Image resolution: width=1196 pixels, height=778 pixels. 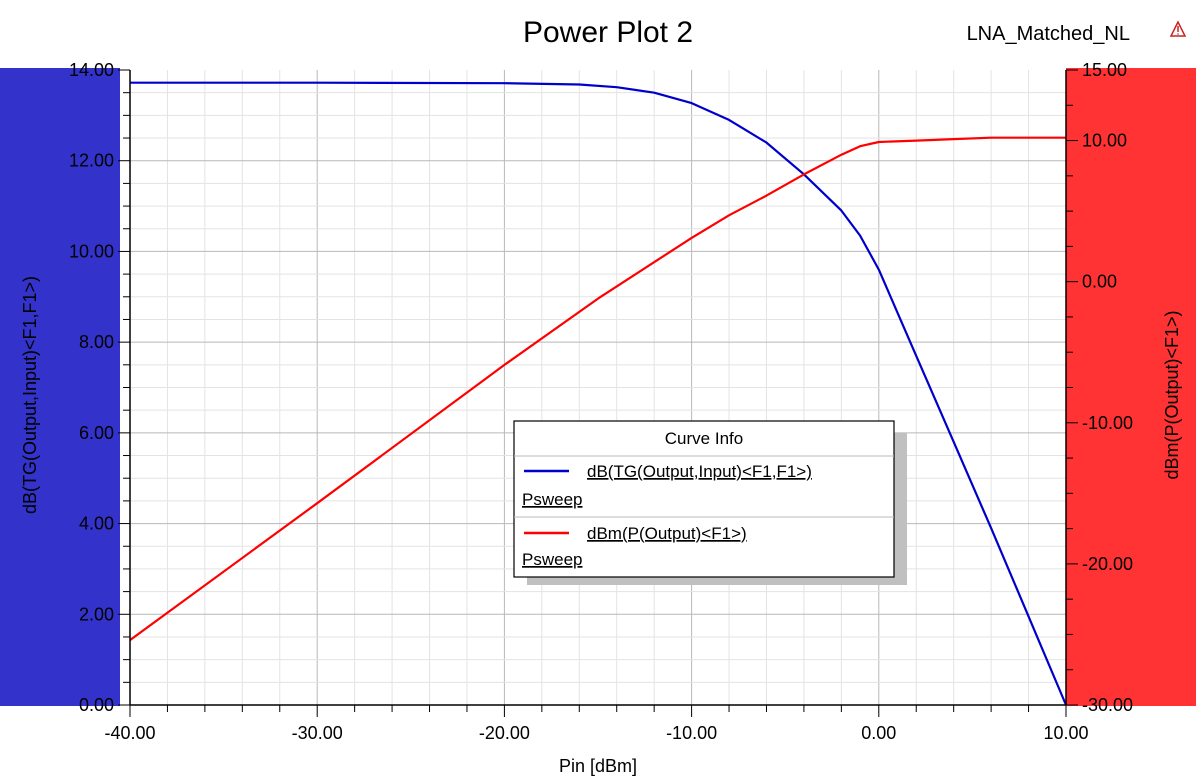 I want to click on right-axis-band, so click(x=1131, y=387).